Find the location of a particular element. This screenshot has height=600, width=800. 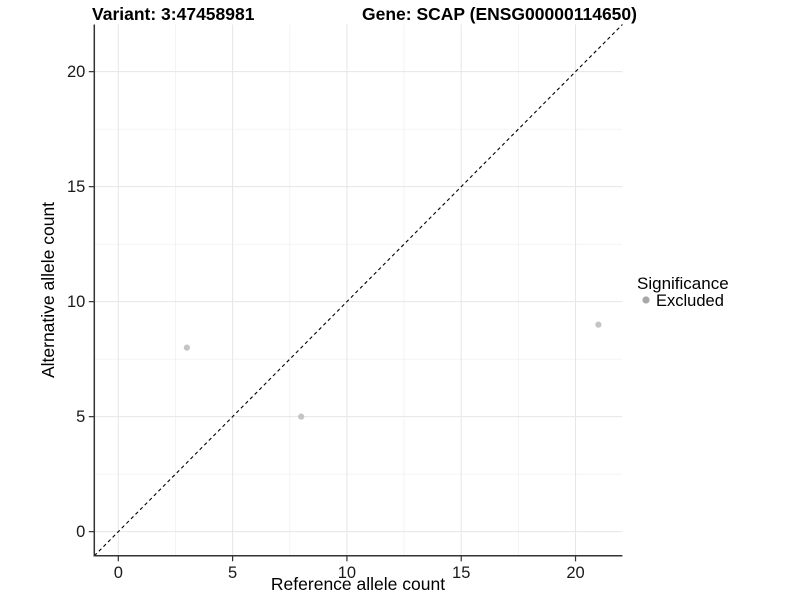

legend: Significance Excluded is located at coordinates (683, 292).